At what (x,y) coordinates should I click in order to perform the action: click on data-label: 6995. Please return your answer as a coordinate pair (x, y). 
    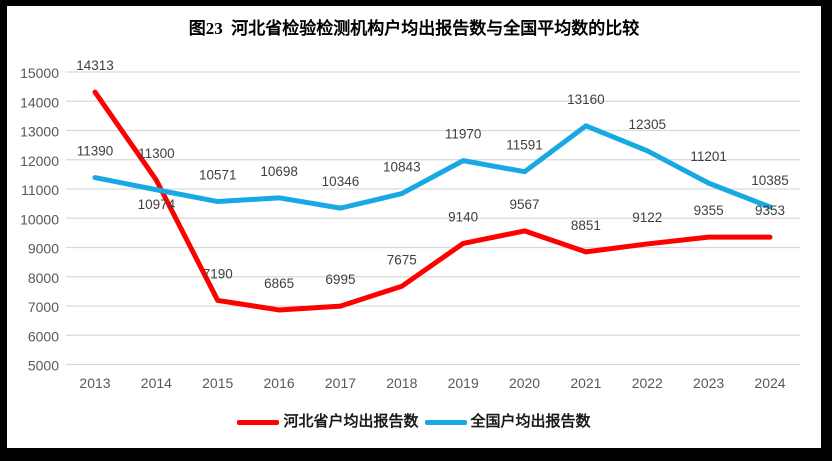
    Looking at the image, I should click on (340, 279).